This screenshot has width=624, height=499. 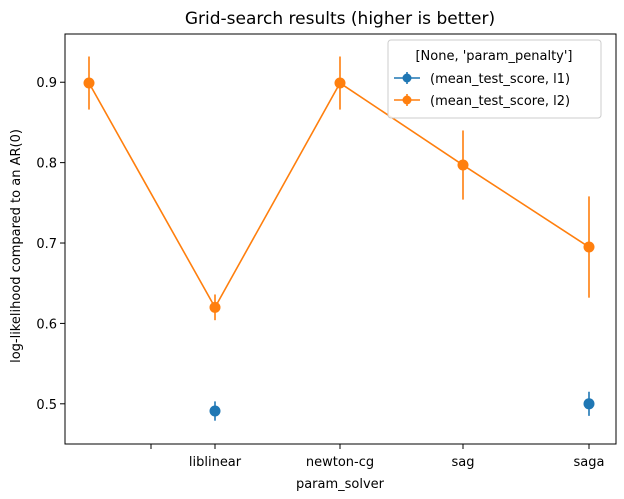 What do you see at coordinates (46, 324) in the screenshot?
I see `y-tick-label: 0.6` at bounding box center [46, 324].